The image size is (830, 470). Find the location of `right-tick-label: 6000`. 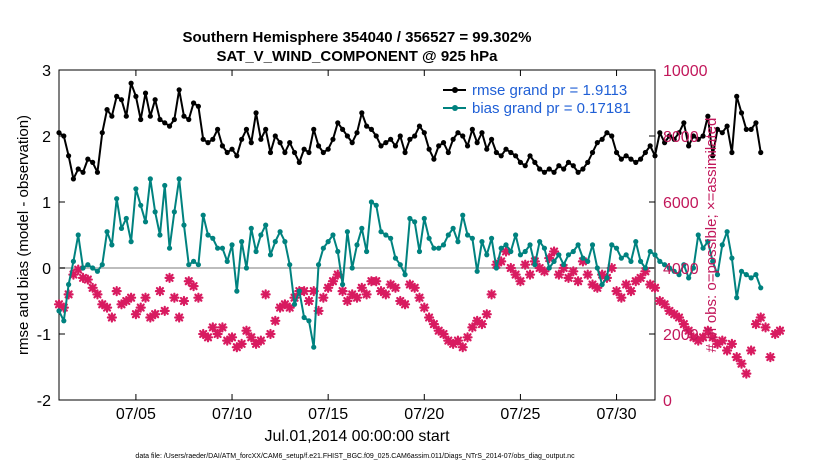

right-tick-label: 6000 is located at coordinates (681, 203).